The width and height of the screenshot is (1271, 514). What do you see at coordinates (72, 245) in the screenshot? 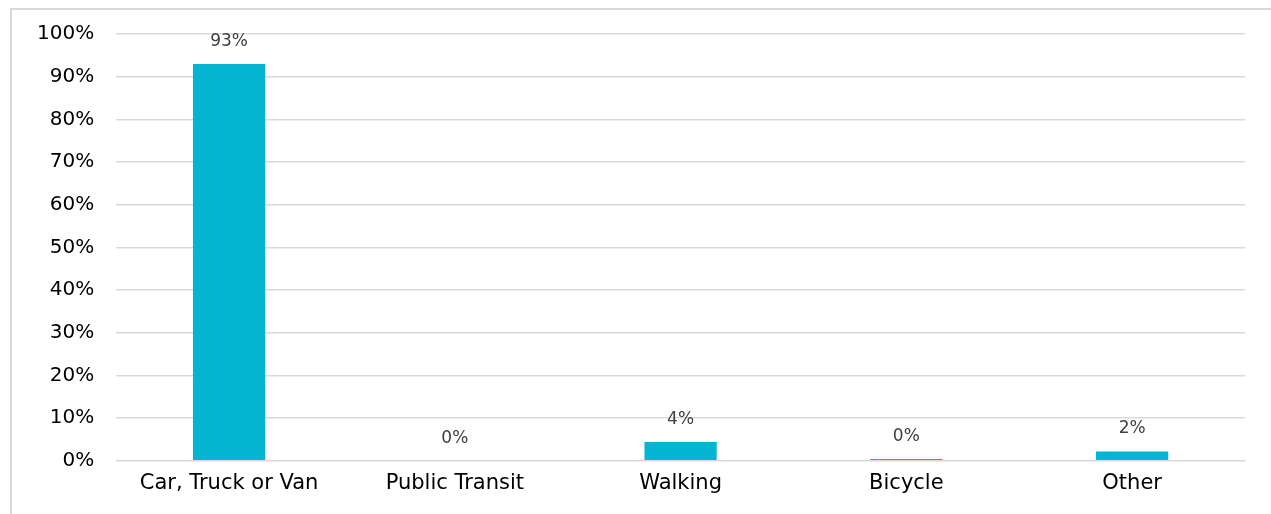
I see `y-tick-label: 50%` at bounding box center [72, 245].